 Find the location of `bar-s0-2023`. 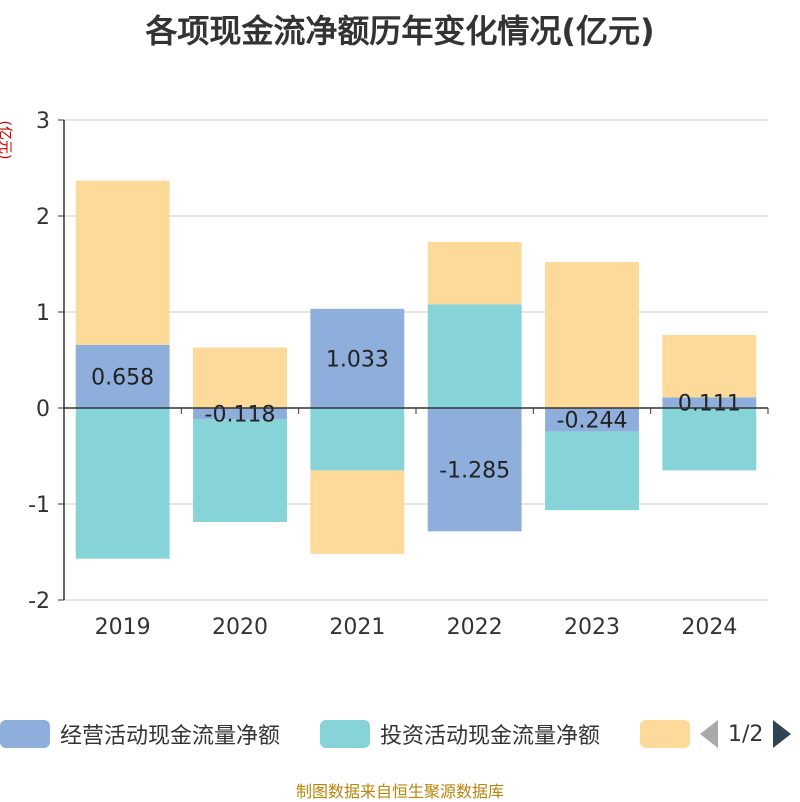

bar-s0-2023 is located at coordinates (592, 420).